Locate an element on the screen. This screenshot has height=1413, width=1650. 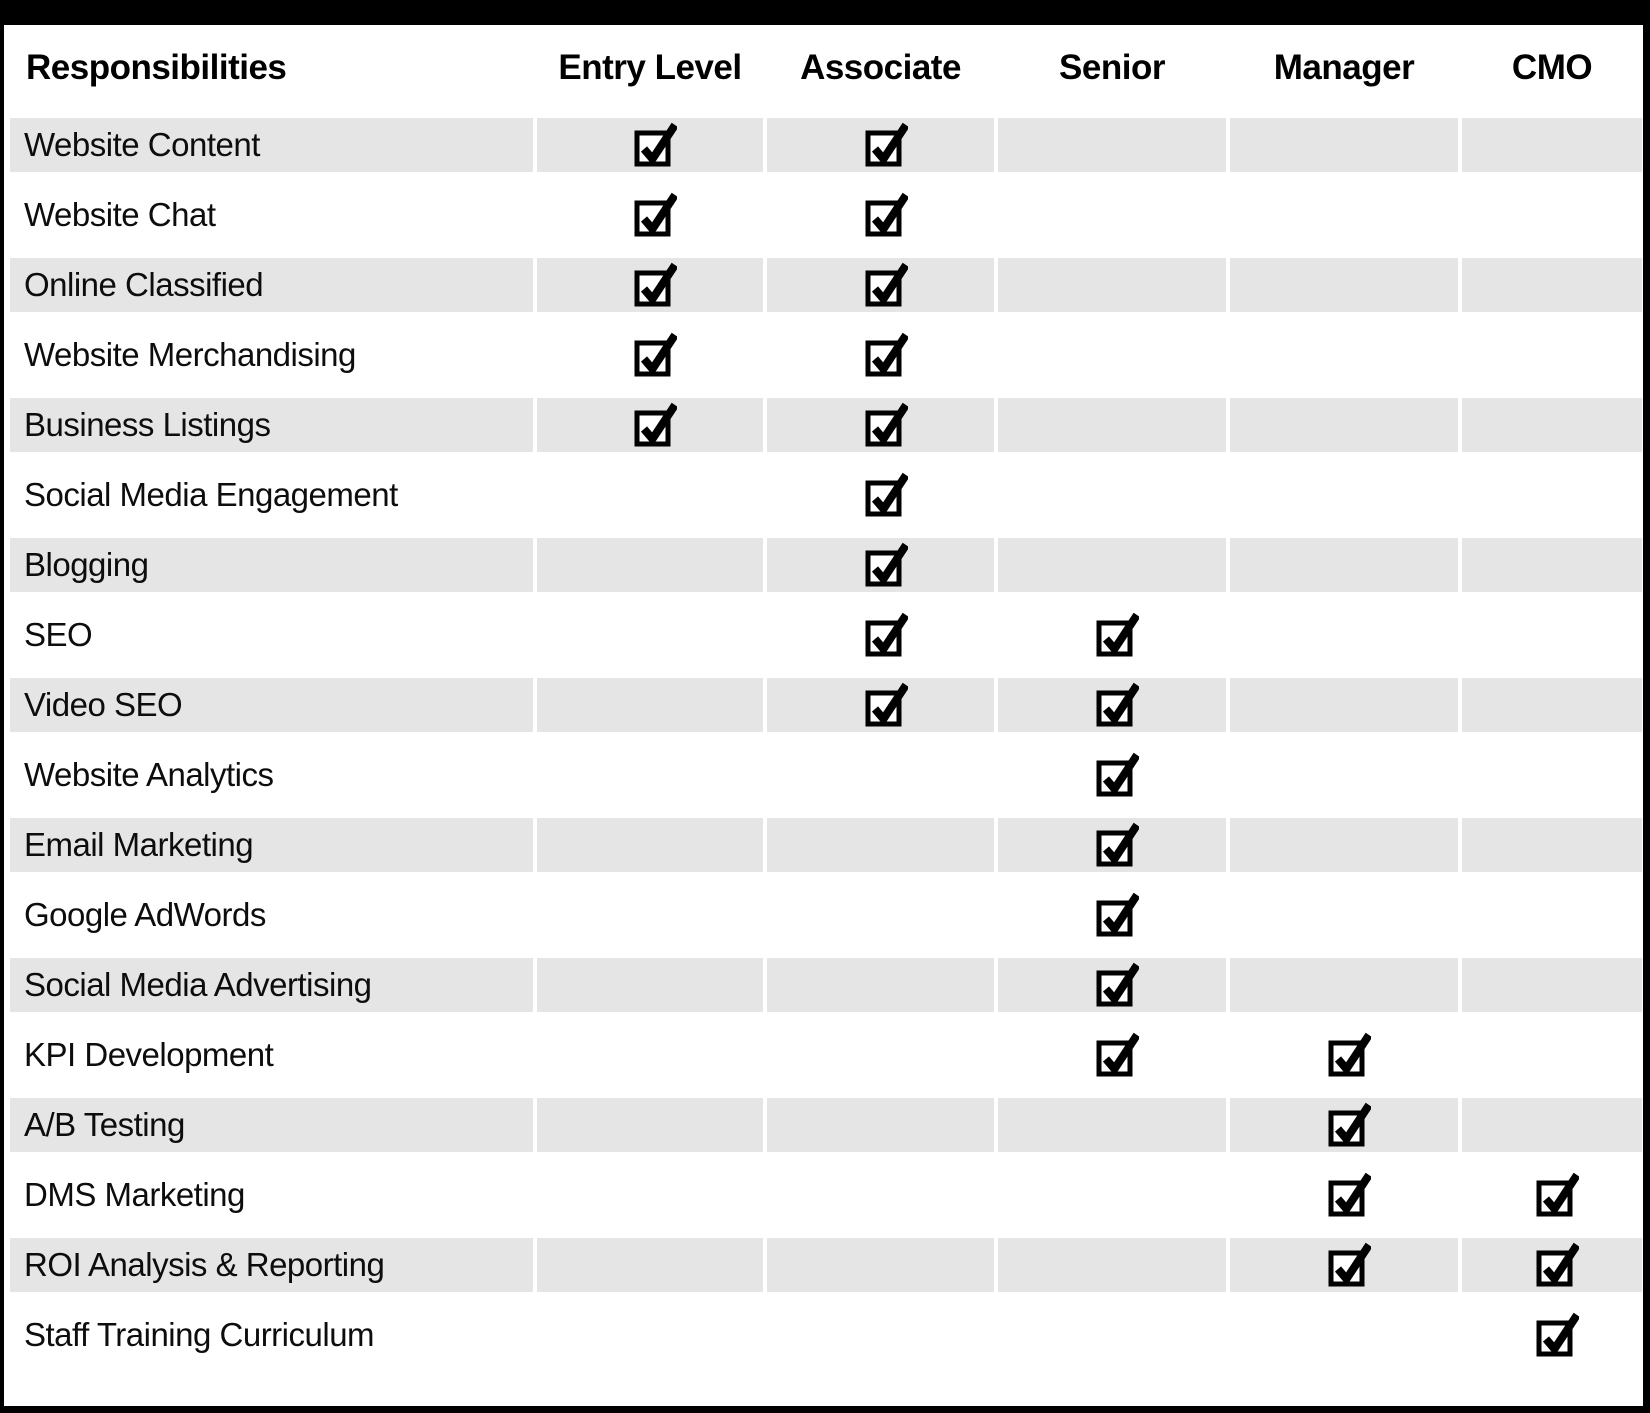
table-row: ROI Analysis & Reporting is located at coordinates (823, 1265).